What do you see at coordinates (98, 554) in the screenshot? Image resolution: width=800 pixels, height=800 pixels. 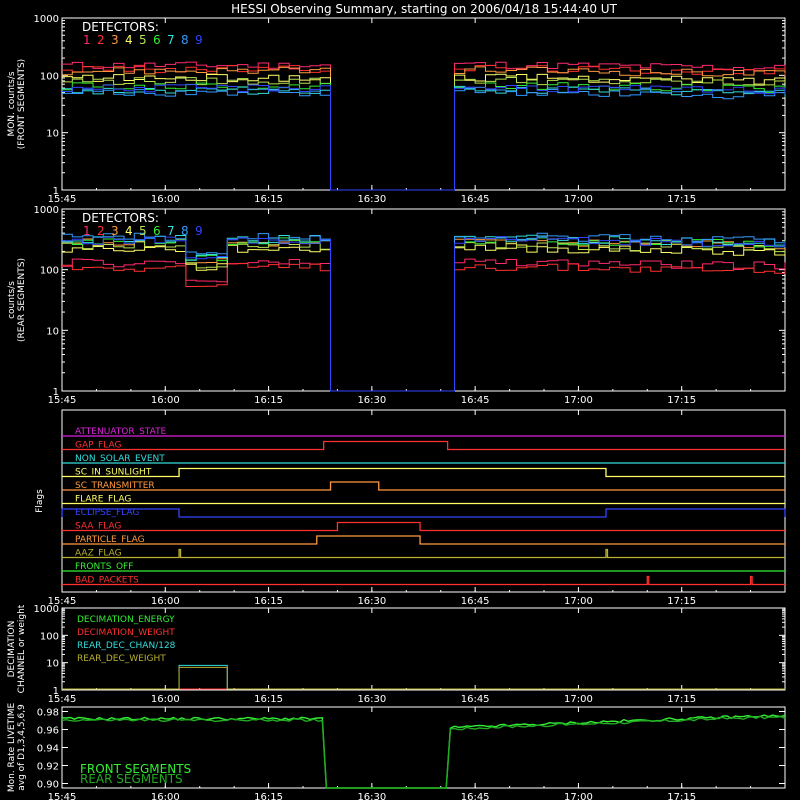 I see `flag-label: AAZ_FLAG` at bounding box center [98, 554].